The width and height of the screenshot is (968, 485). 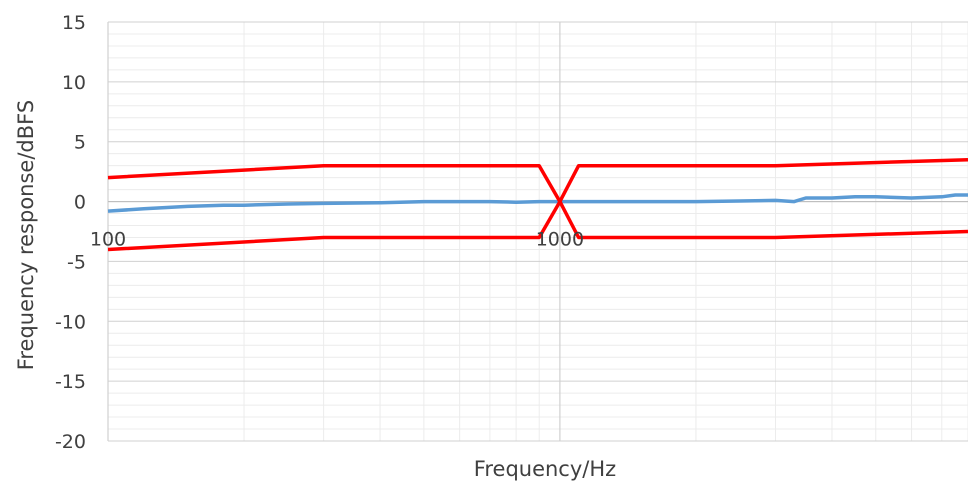 I want to click on y-tick-label: -10, so click(x=70, y=322).